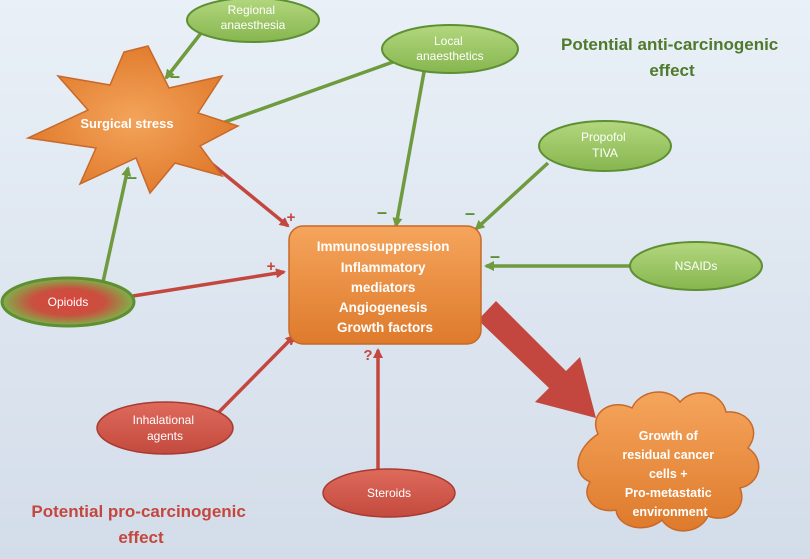 The image size is (810, 559). Describe the element at coordinates (140, 524) in the screenshot. I see `pro-carcinogenic-title: Potential pro-carcinogenic effect` at that location.